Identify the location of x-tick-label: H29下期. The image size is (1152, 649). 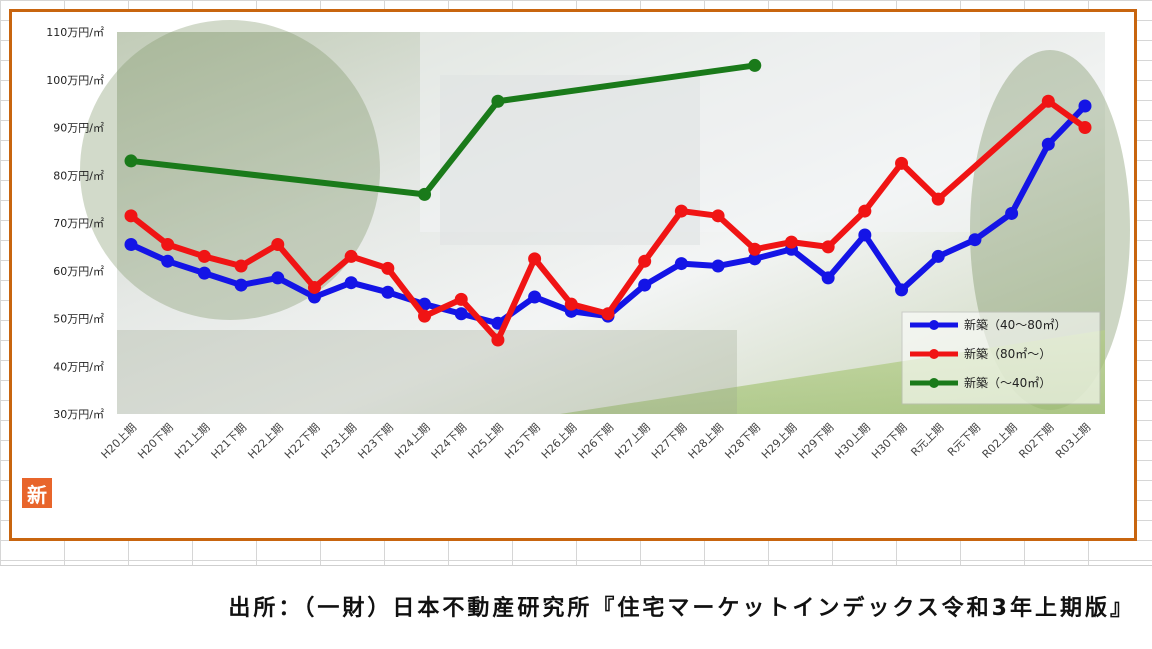
(816, 441).